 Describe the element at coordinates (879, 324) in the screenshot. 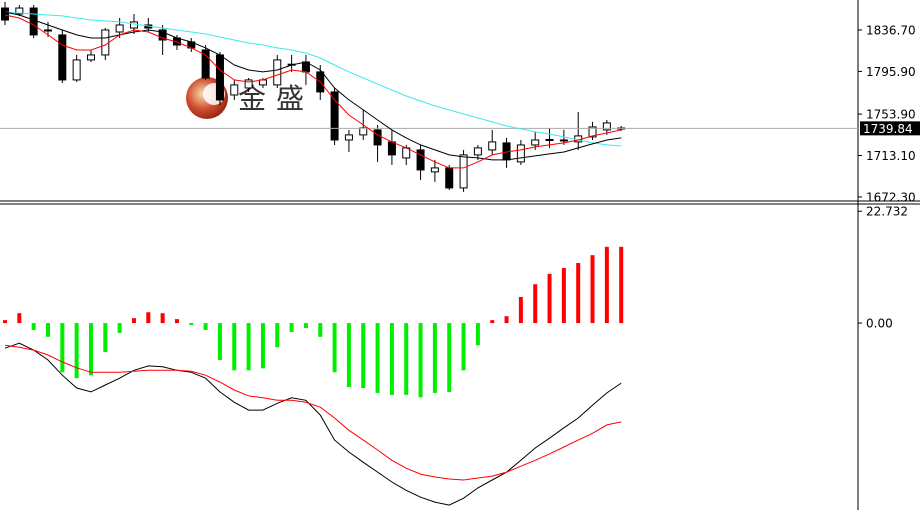

I see `y-tick-label: 0.00` at that location.